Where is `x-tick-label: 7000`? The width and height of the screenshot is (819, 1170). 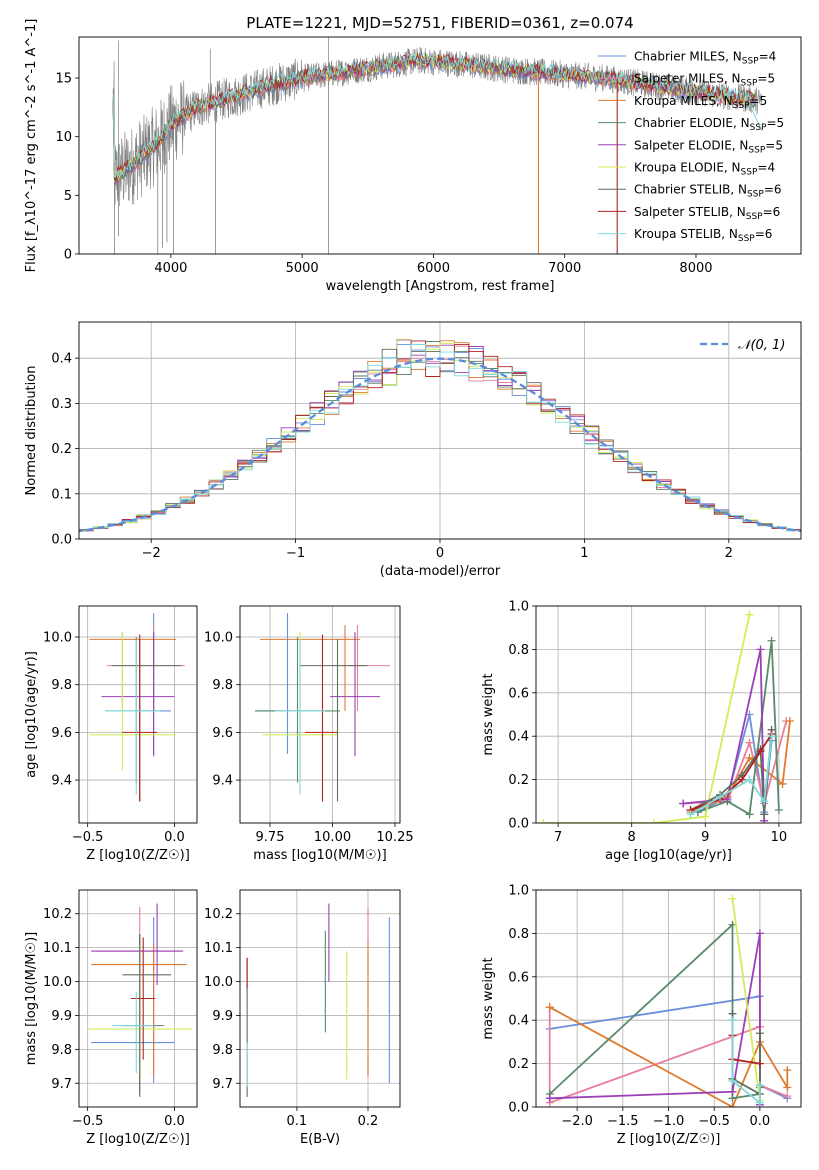 x-tick-label: 7000 is located at coordinates (564, 268).